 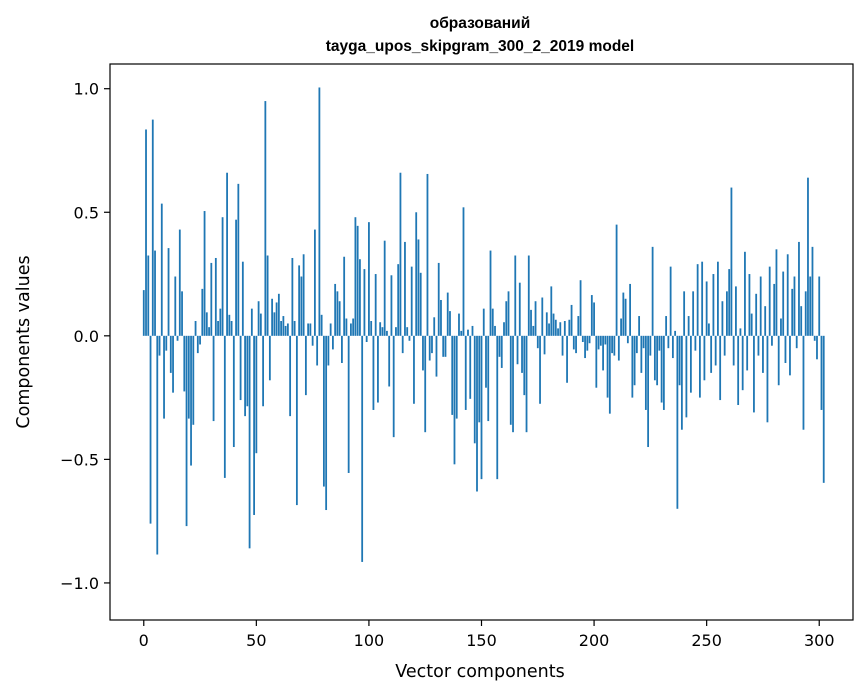 I want to click on y-tick-label: −0.5, so click(x=79, y=459).